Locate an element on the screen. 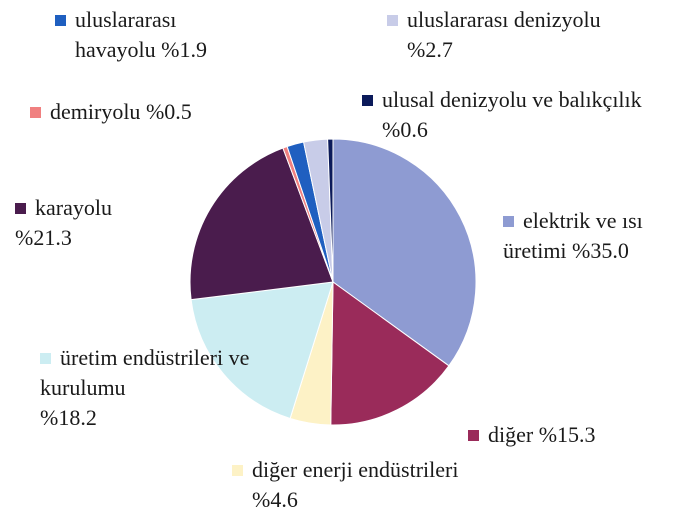  legend-item: ulusal denizyolu ve balıkçılık %0.6 is located at coordinates (502, 115).